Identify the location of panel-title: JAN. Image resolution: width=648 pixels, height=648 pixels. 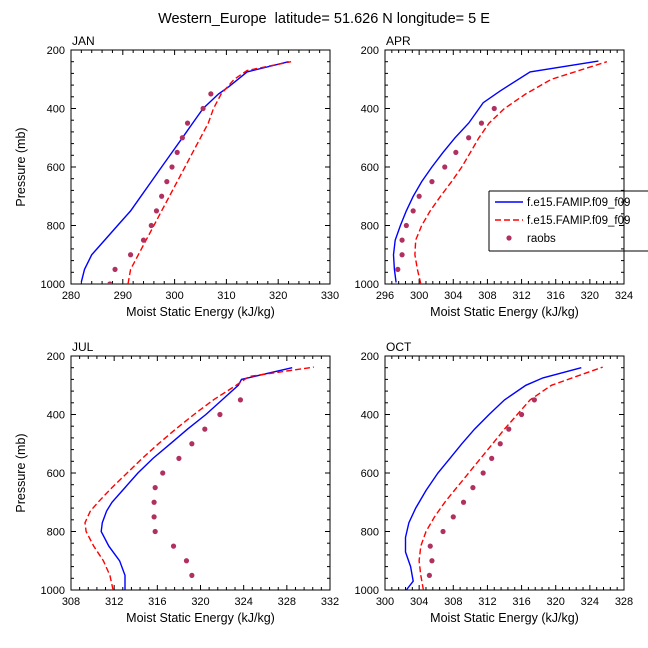
(83, 41).